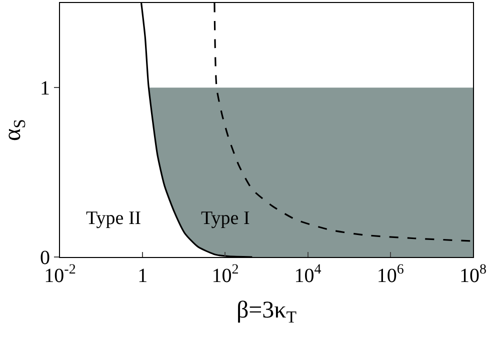 The image size is (489, 357). What do you see at coordinates (308, 274) in the screenshot?
I see `x-tick-label: 10$^{4}$` at bounding box center [308, 274].